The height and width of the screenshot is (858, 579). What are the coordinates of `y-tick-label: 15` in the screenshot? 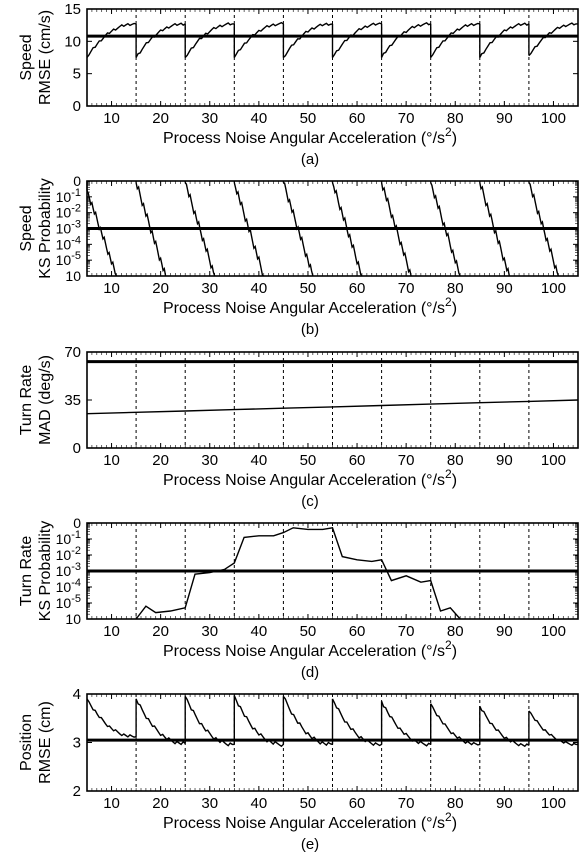 It's located at (72, 9).